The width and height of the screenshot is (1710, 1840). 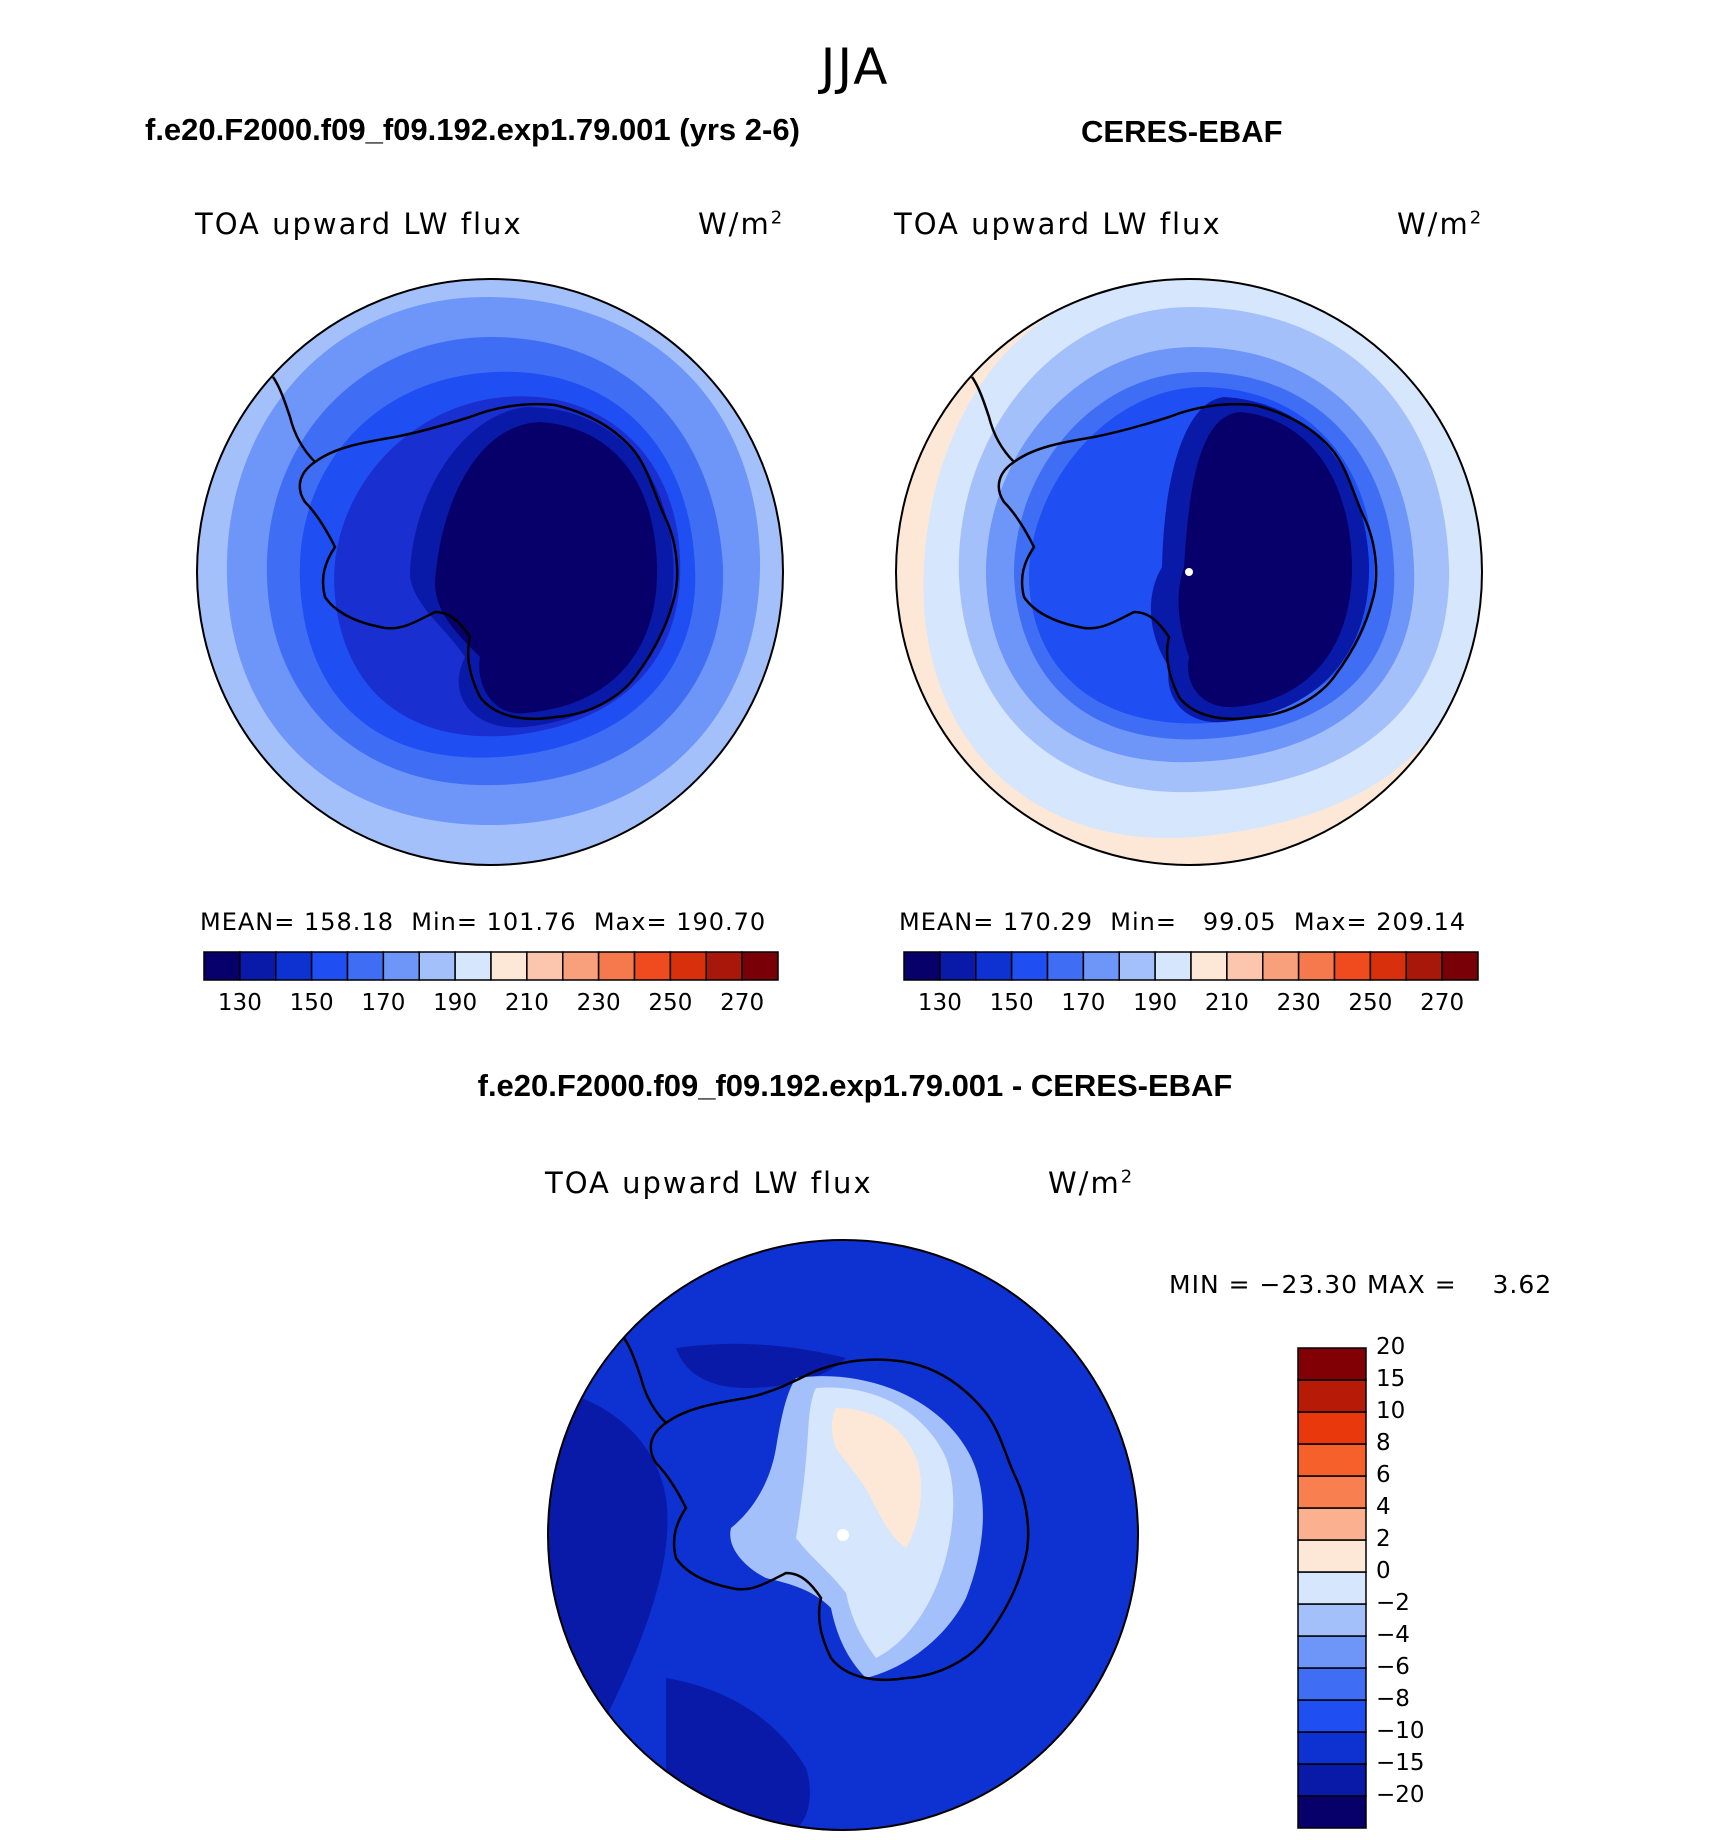 I want to click on obs-pole-marker, so click(x=1189, y=572).